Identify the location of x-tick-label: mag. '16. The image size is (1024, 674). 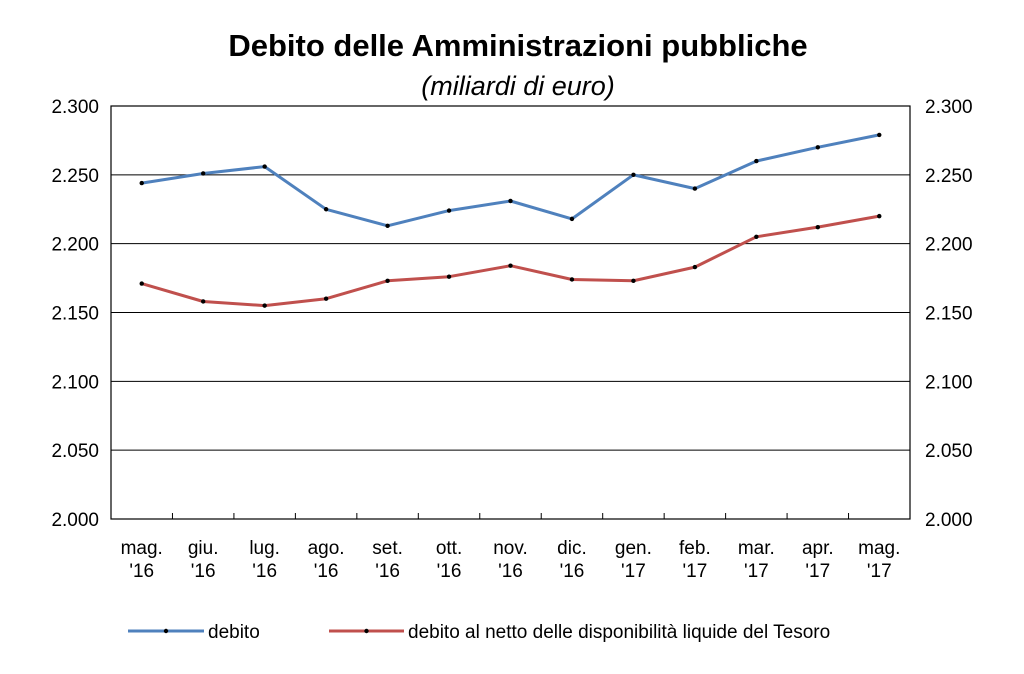
(142, 560).